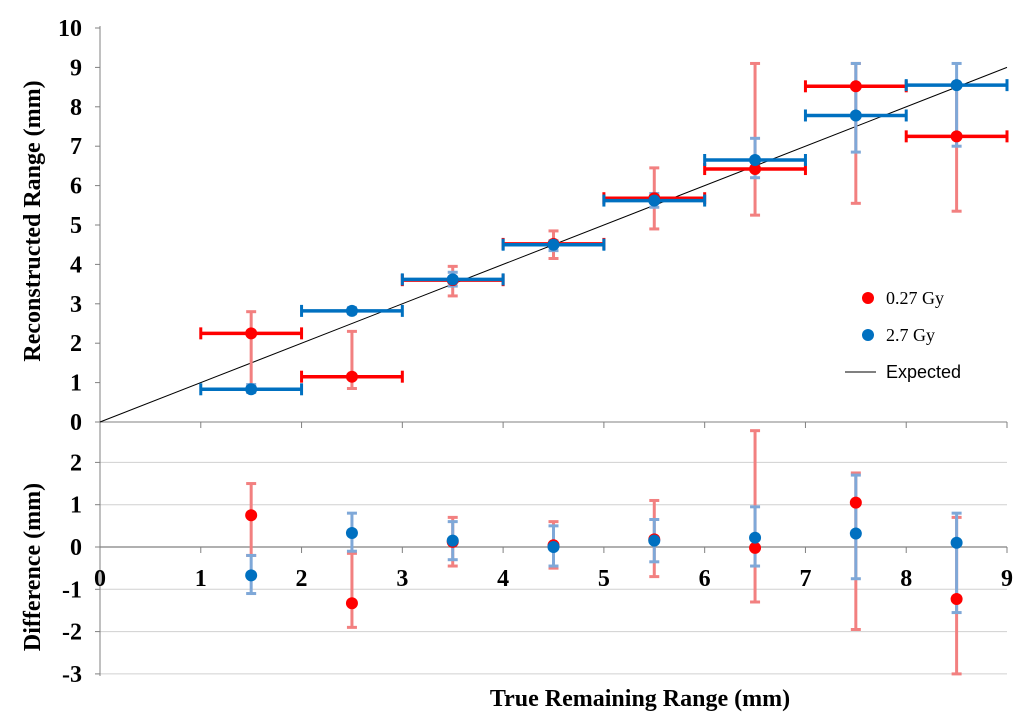 The width and height of the screenshot is (1027, 722). Describe the element at coordinates (100, 579) in the screenshot. I see `x-tick-label: 0` at that location.